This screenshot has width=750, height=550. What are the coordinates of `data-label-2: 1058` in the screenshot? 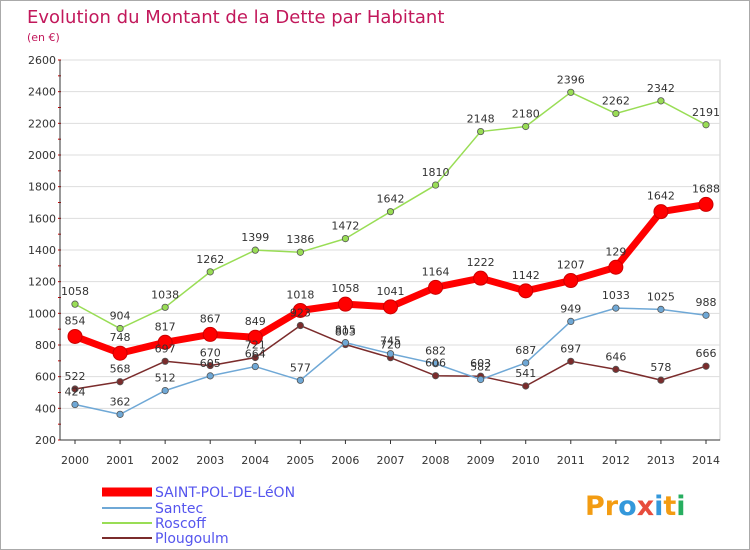 It's located at (75, 291).